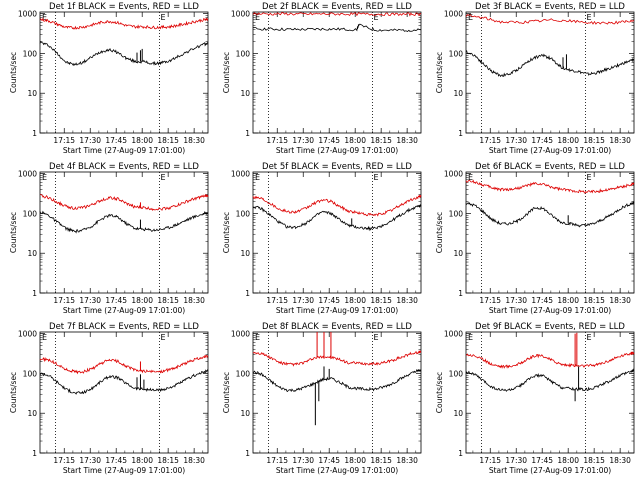  I want to click on panel-title: Det 6f BLACK = Events, RED = LLD, so click(550, 167).